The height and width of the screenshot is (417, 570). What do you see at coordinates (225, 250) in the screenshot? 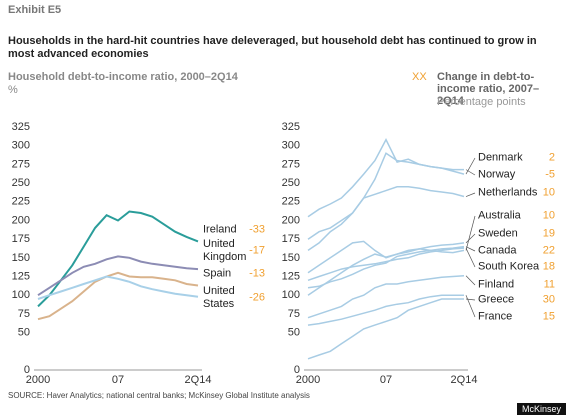
I see `series-label: United Kingdom` at bounding box center [225, 250].